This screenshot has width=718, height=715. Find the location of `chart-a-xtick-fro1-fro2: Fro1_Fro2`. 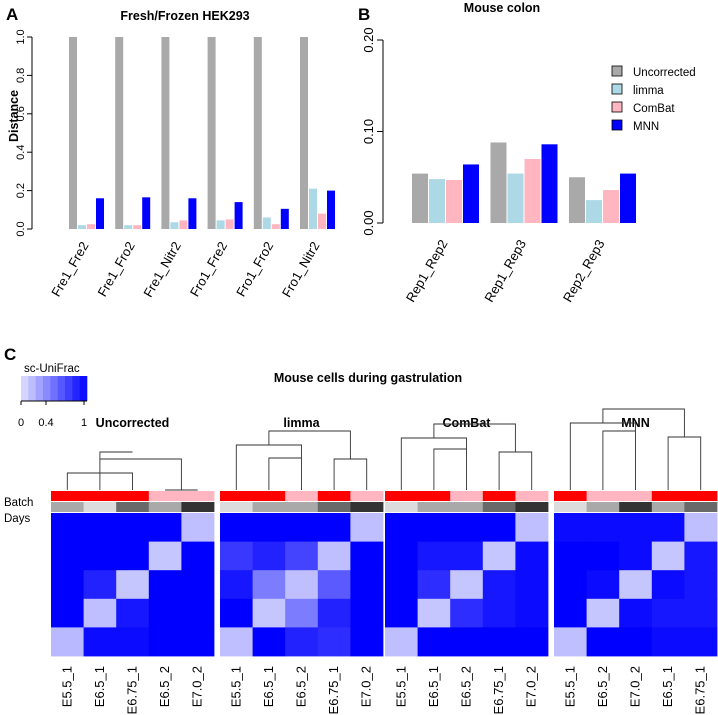

chart-a-xtick-fro1-fro2: Fro1_Fro2 is located at coordinates (254, 269).